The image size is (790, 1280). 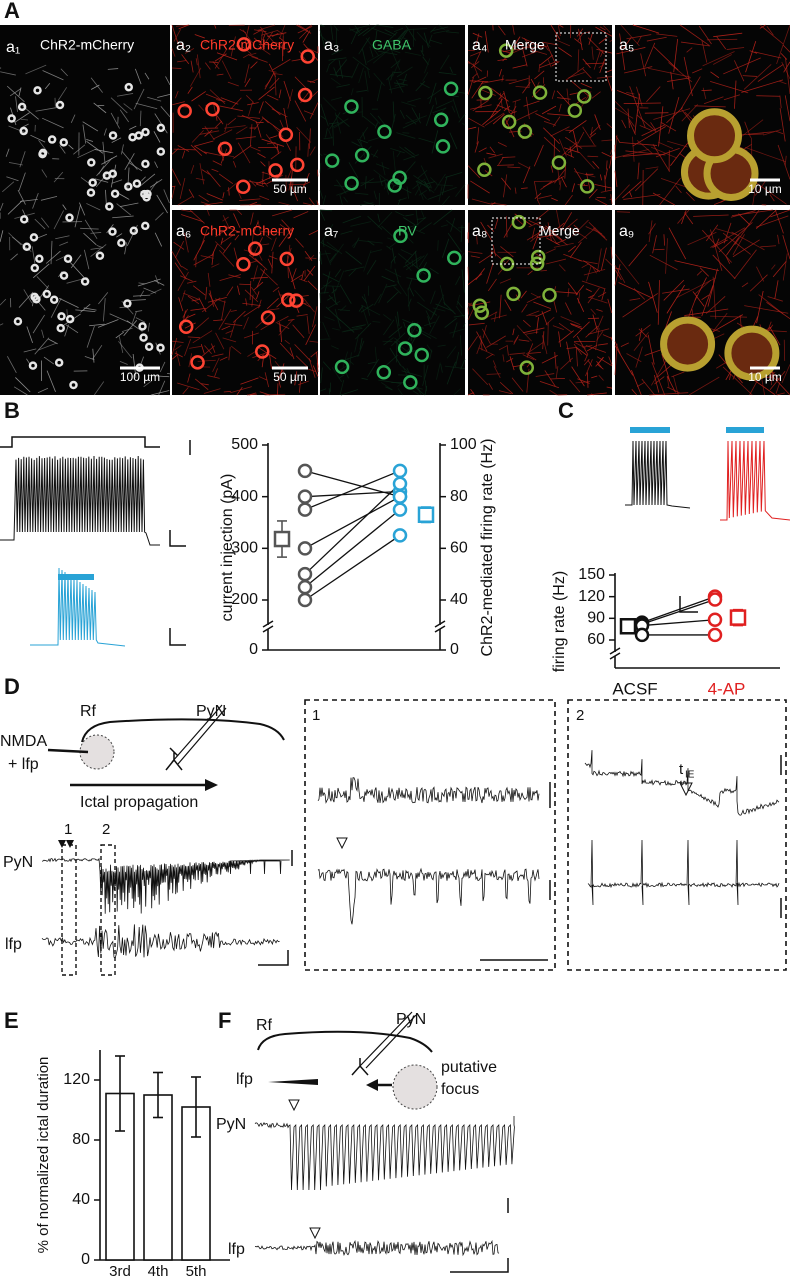 What do you see at coordinates (245, 115) in the screenshot?
I see `micrograph` at bounding box center [245, 115].